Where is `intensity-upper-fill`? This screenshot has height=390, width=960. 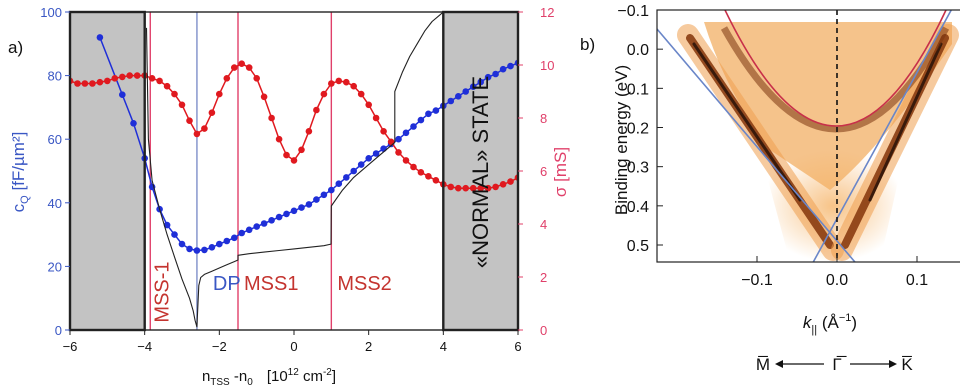
intensity-upper-fill is located at coordinates (828, 106).